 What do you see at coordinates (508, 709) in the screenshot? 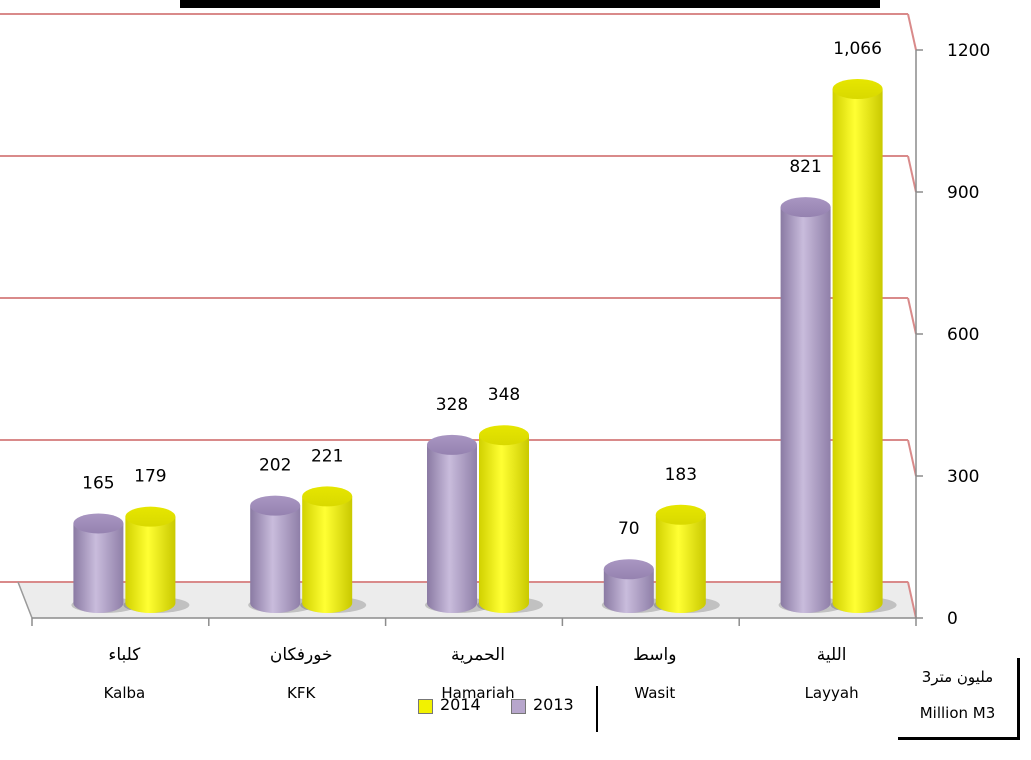
I see `legend: 2014 2013` at bounding box center [508, 709].